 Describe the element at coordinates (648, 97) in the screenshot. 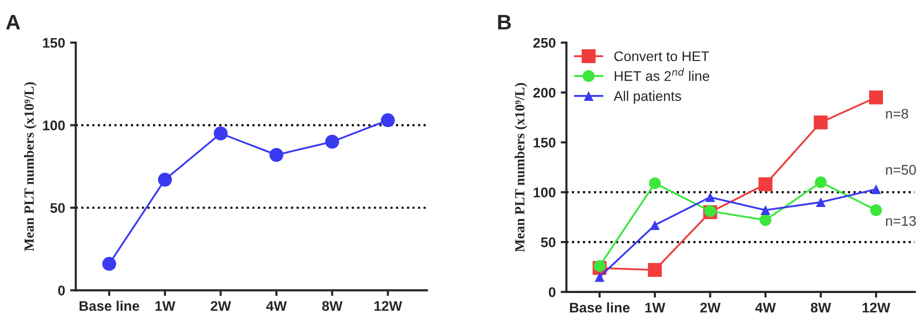

I see `legend-label: All patients` at that location.